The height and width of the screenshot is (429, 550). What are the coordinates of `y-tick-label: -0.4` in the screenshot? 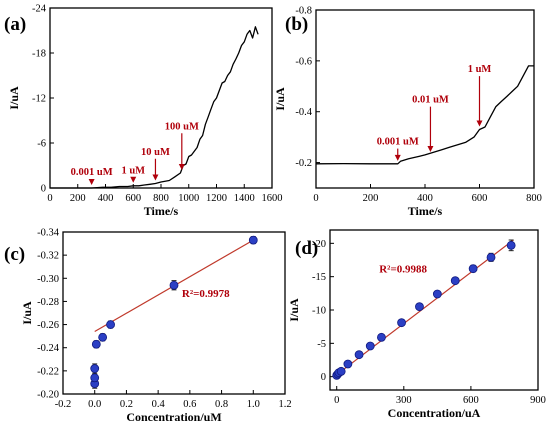 It's located at (303, 112).